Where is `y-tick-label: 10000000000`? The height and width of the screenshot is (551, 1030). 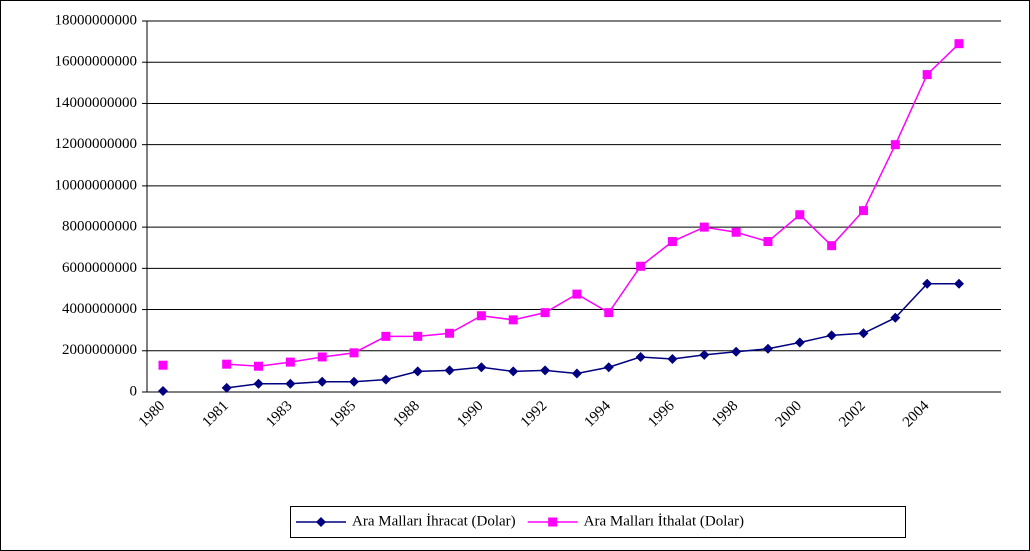 y-tick-label: 10000000000 is located at coordinates (96, 185).